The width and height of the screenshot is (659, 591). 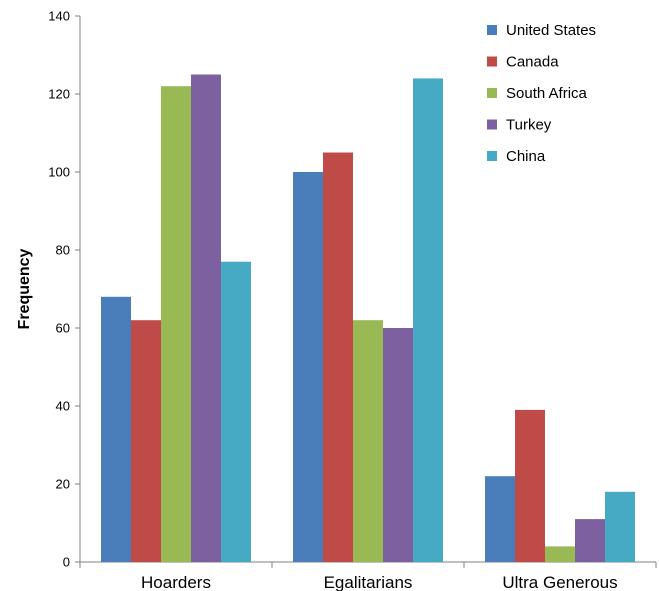 I want to click on y-tick-label: 60, so click(x=63, y=328).